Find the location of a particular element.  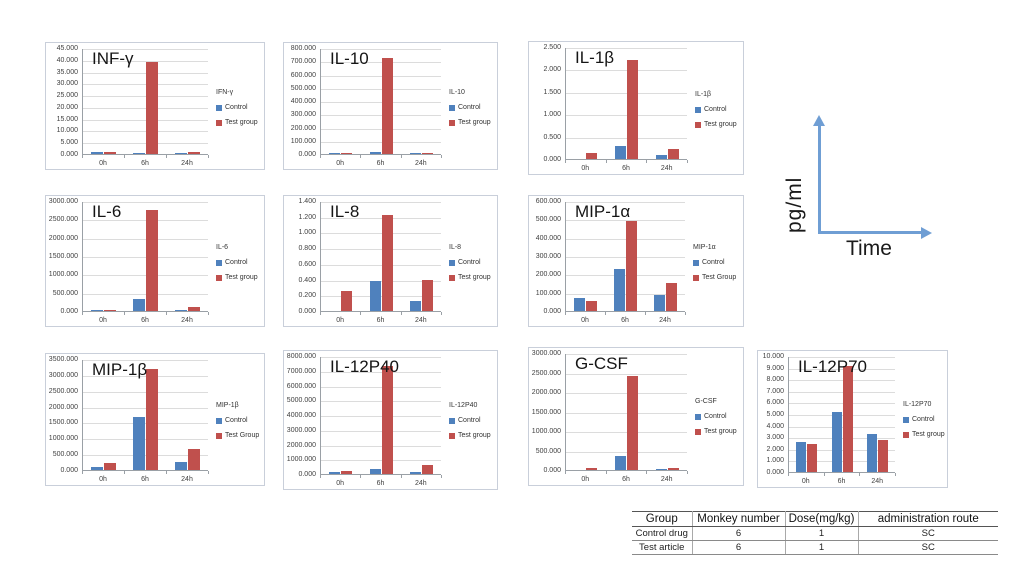

legend-mip-1b: MIP-1β Control Test Group is located at coordinates (240, 420).